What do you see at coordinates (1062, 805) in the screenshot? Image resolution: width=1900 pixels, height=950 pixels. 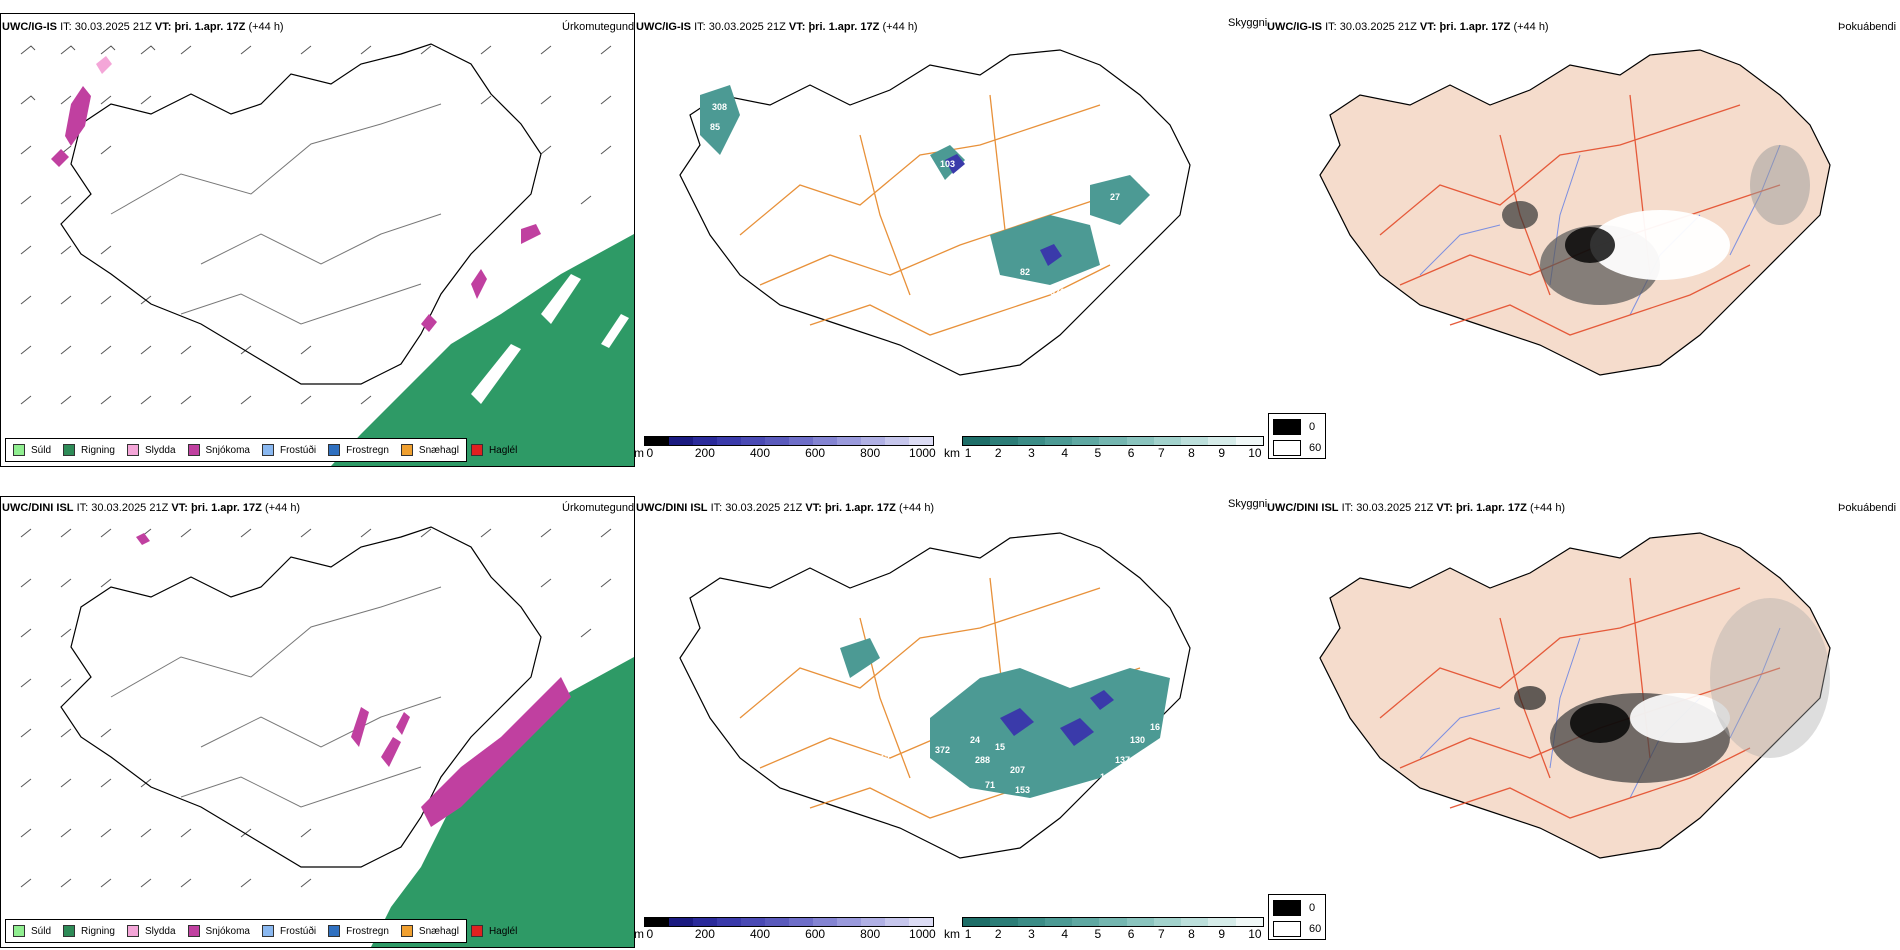 I see `visibility-value-label: 238` at bounding box center [1062, 805].